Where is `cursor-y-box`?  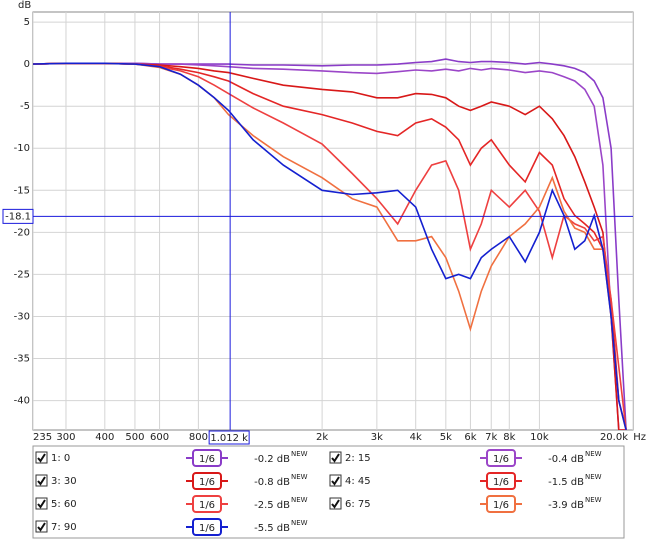 cursor-y-box is located at coordinates (18, 216).